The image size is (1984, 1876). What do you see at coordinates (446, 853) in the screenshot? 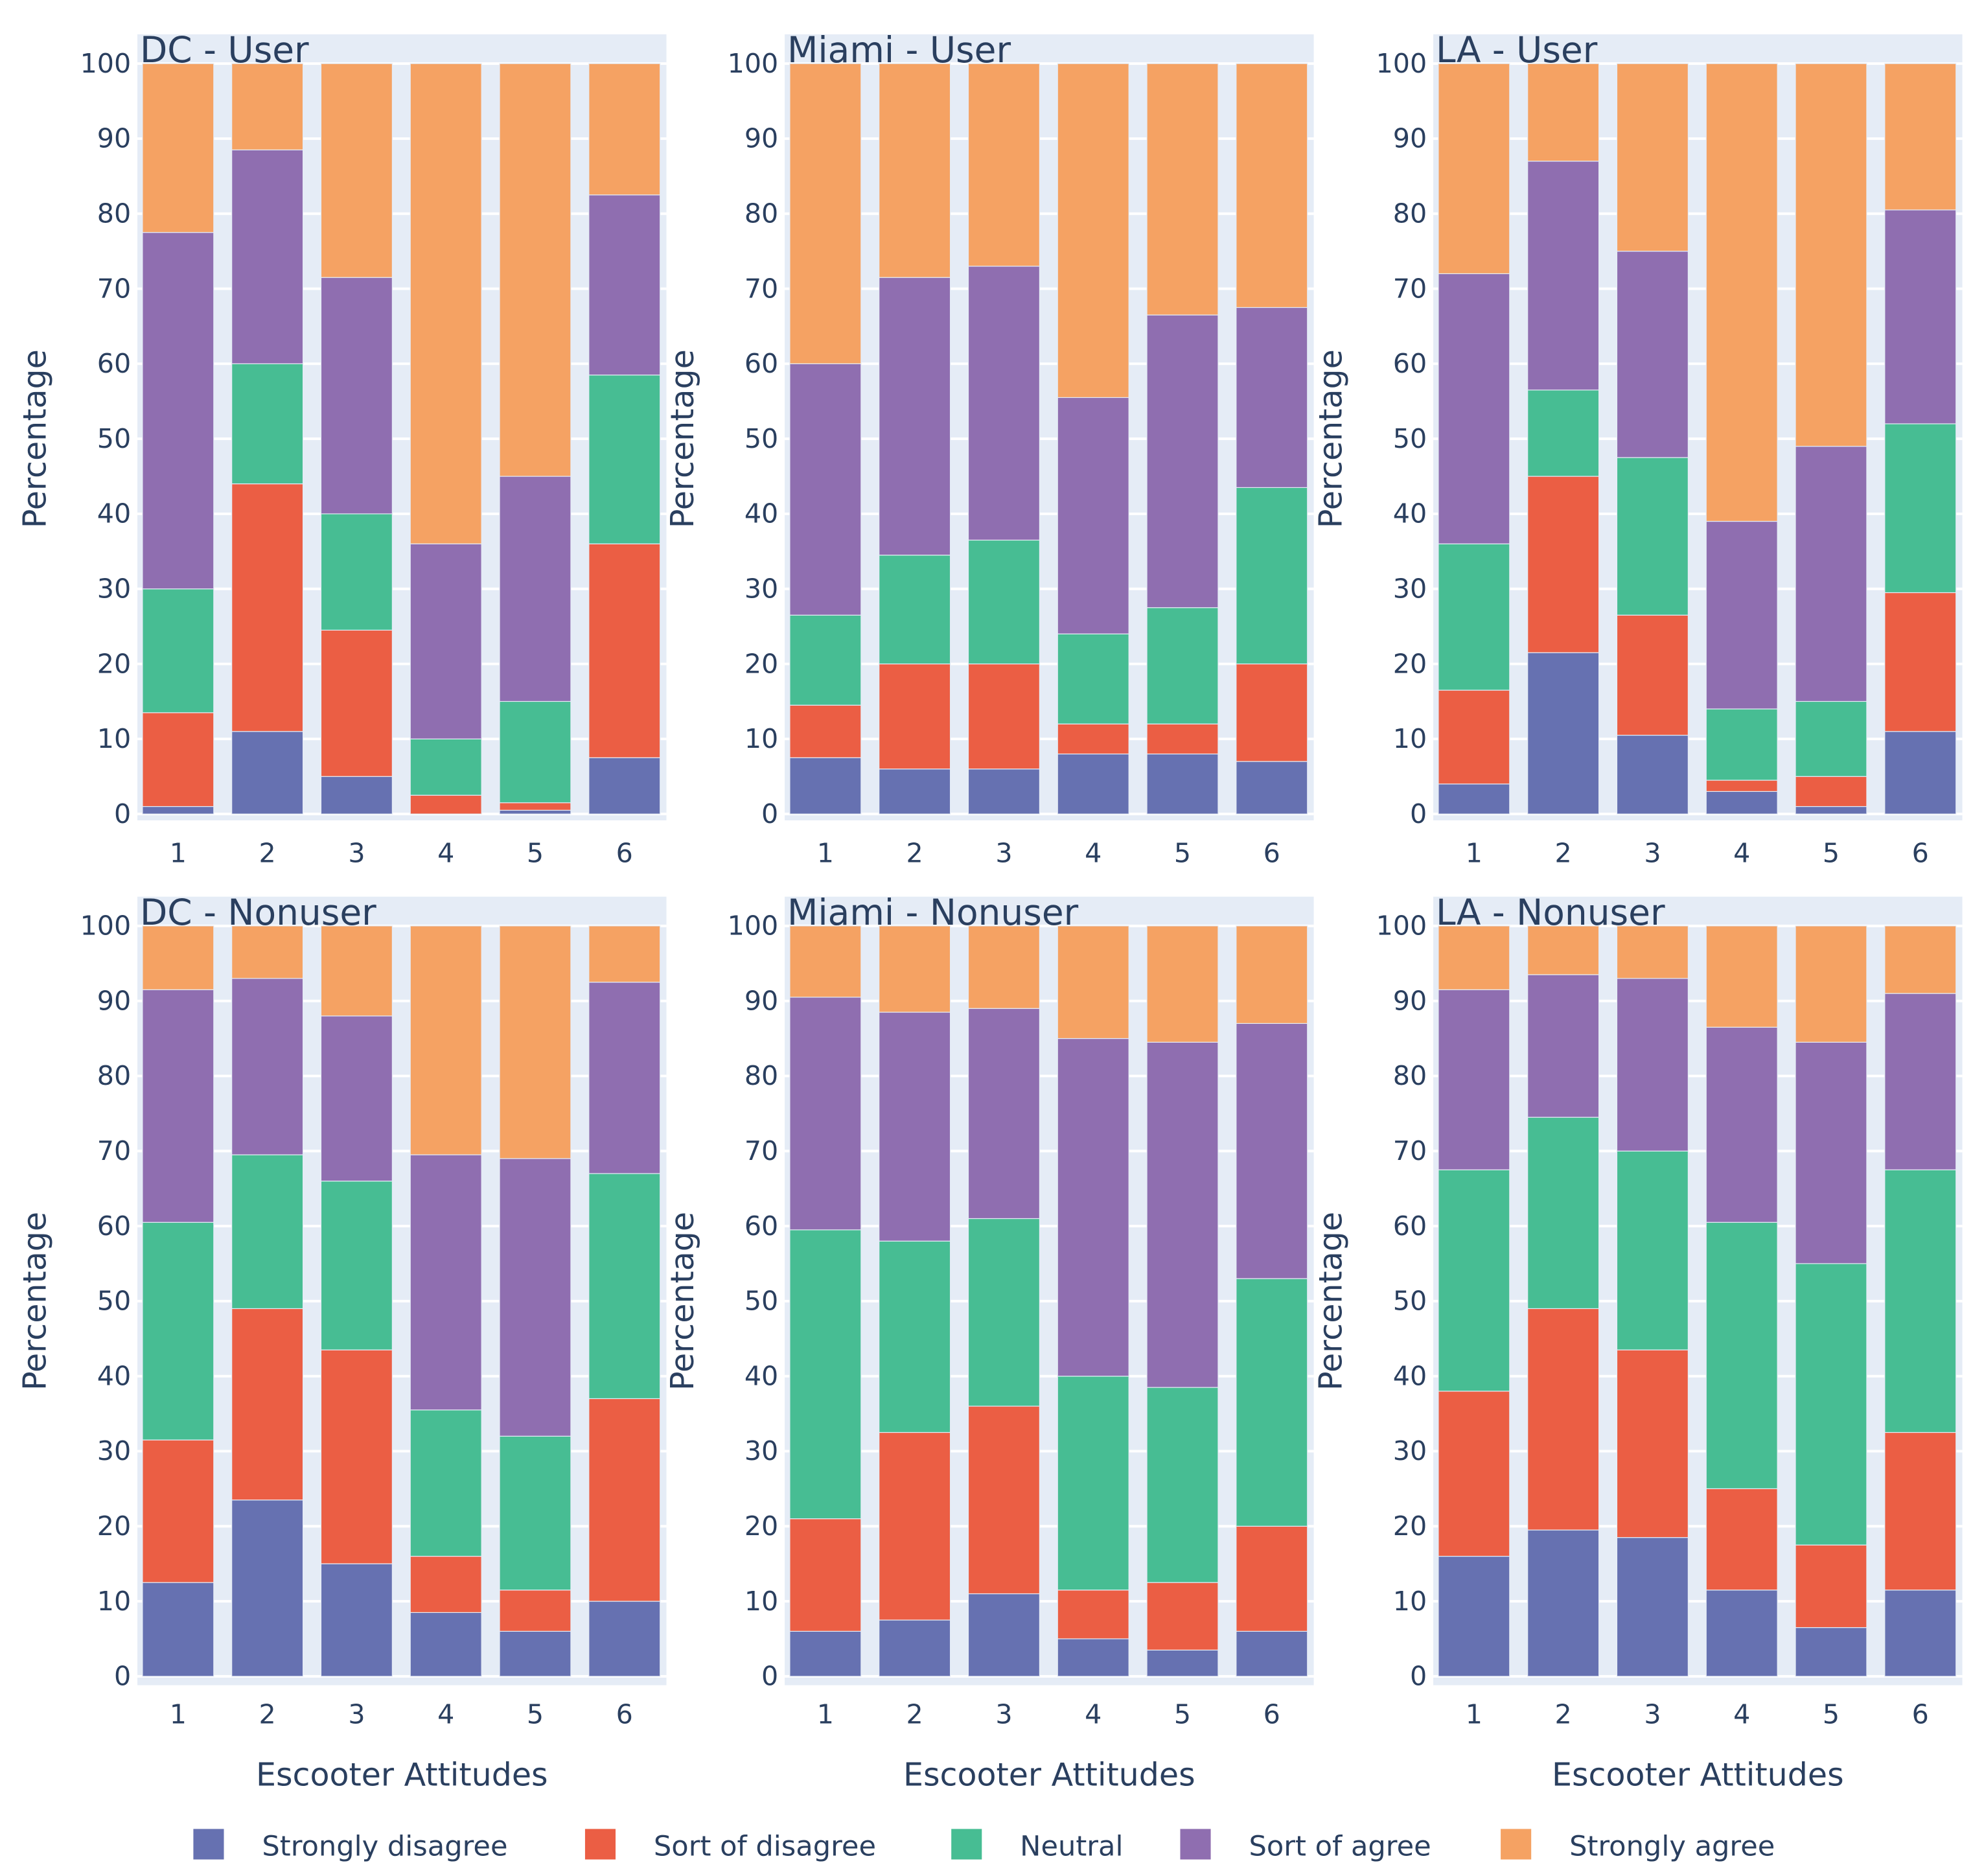
I see `x-tick-label: 4` at bounding box center [446, 853].